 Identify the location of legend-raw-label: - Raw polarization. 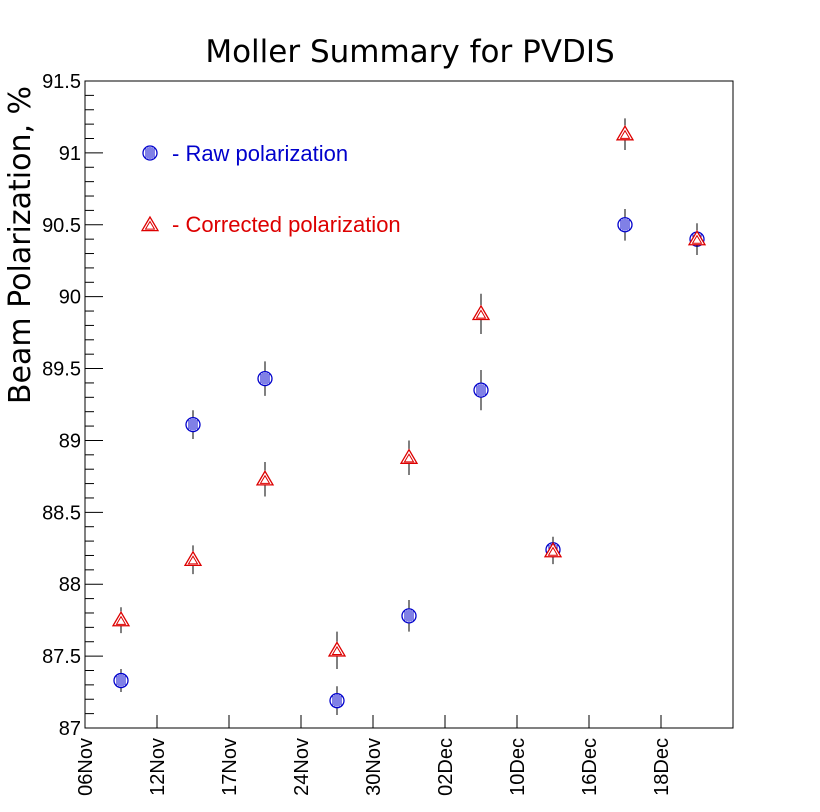
(260, 153).